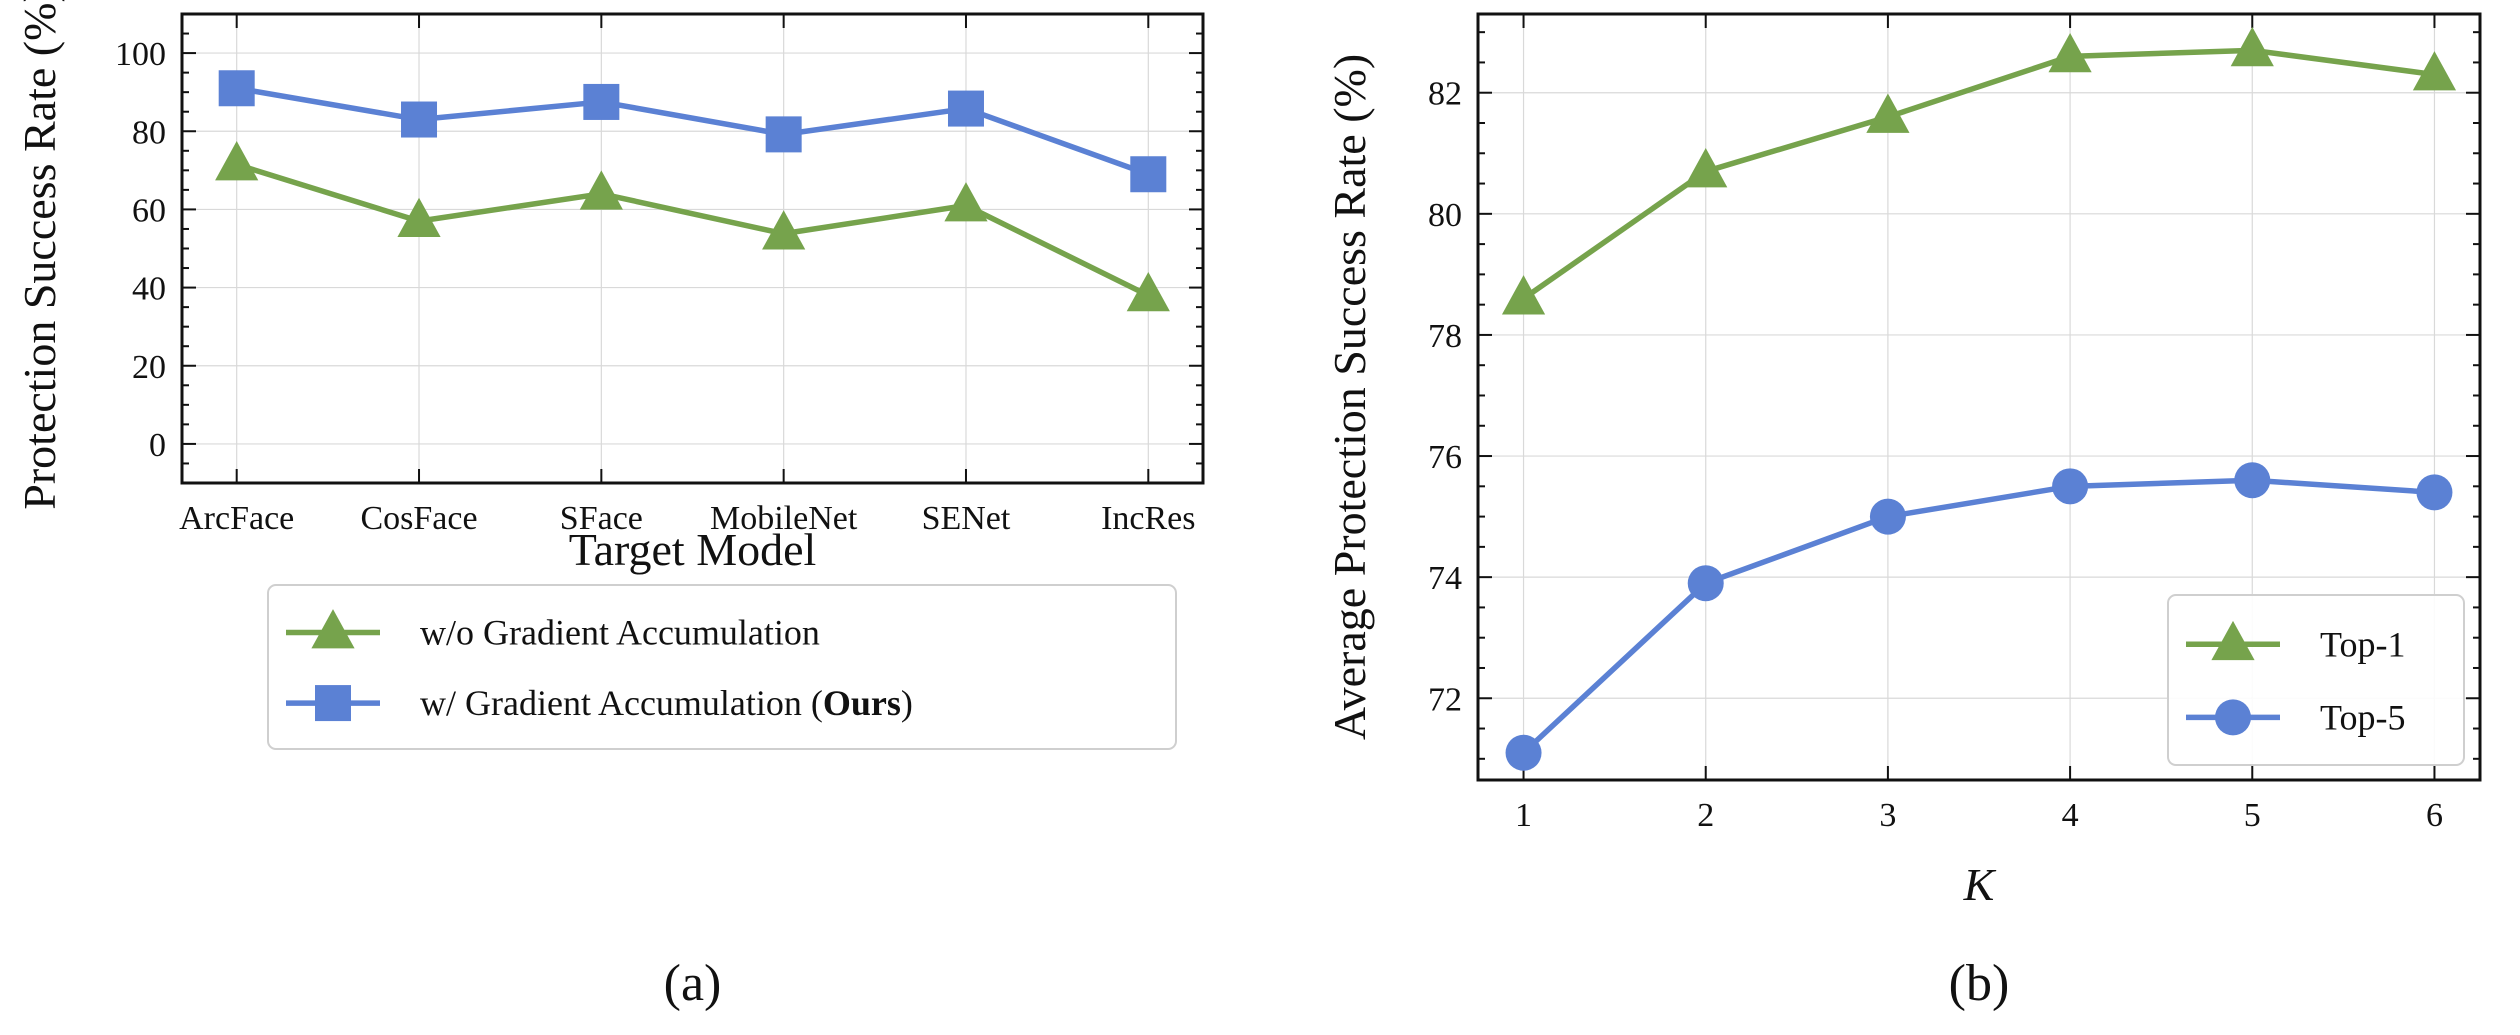  I want to click on legend-label-text: w/ Gradient Accumulation (, so click(621, 703).